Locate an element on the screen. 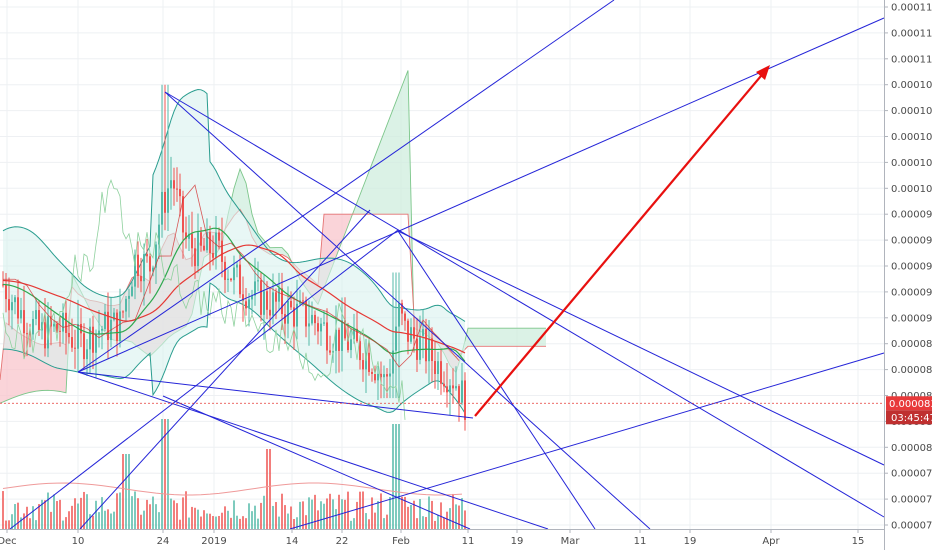  x-tick-label: Mar is located at coordinates (571, 541).